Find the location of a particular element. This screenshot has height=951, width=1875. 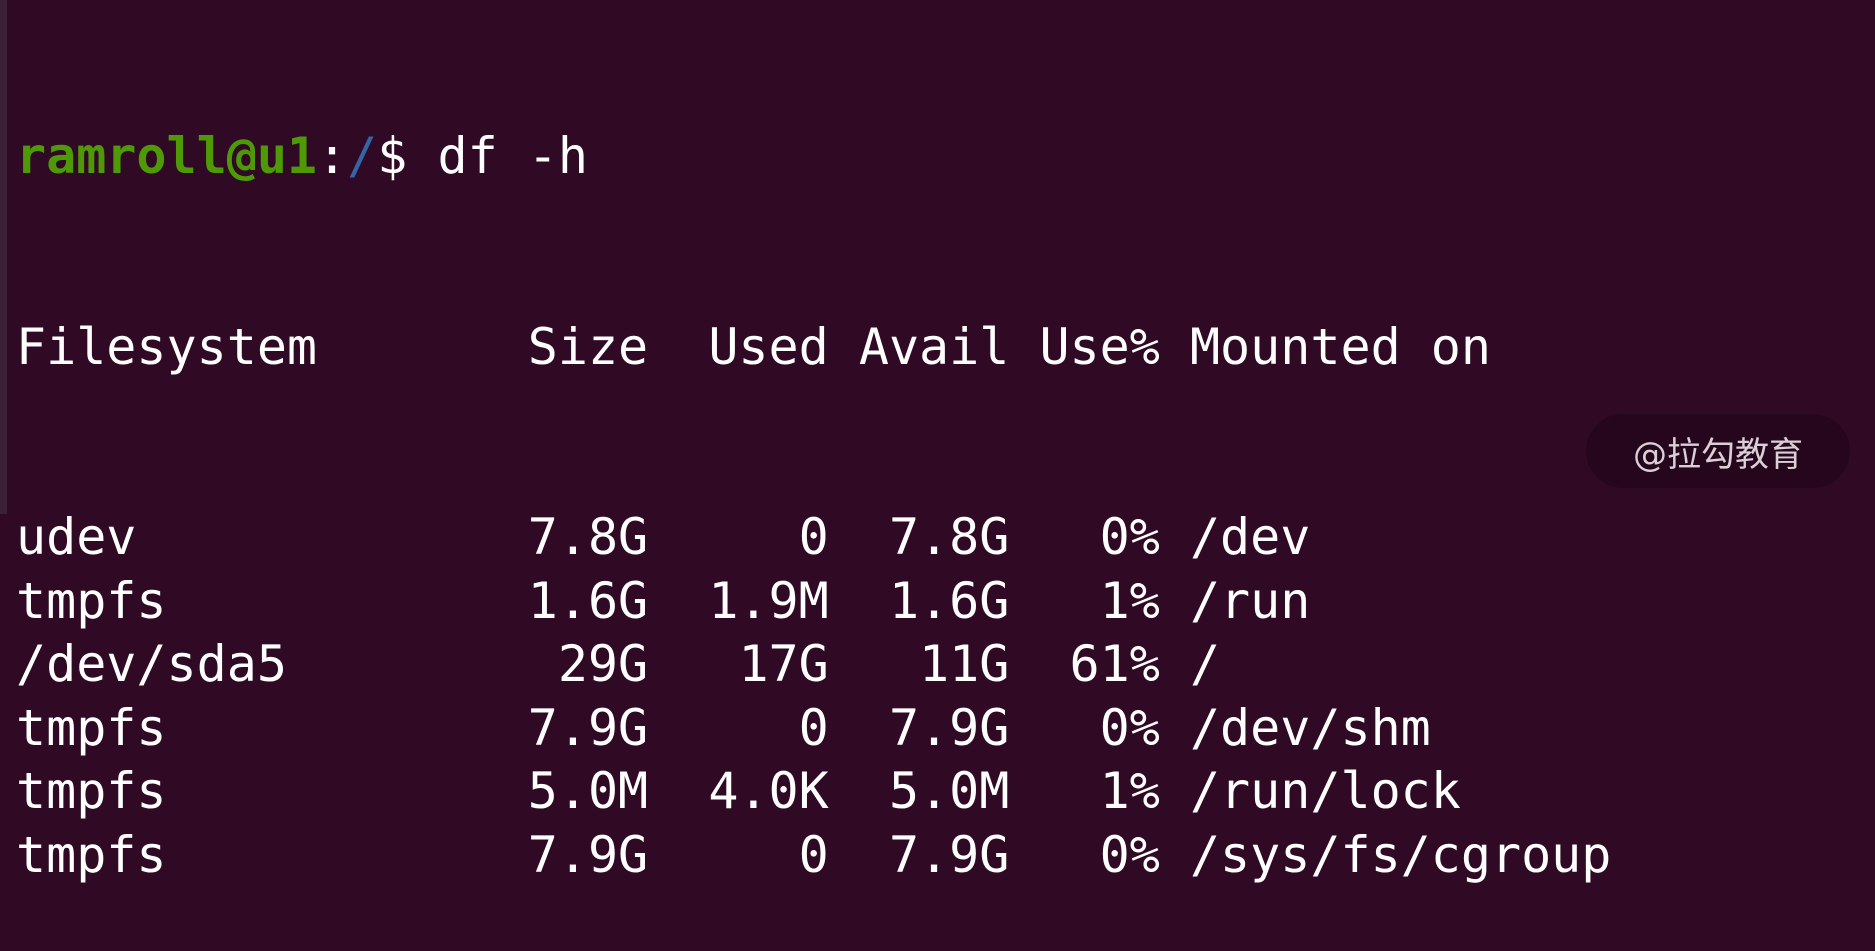

cell-avail: 7.8G is located at coordinates (949, 537).